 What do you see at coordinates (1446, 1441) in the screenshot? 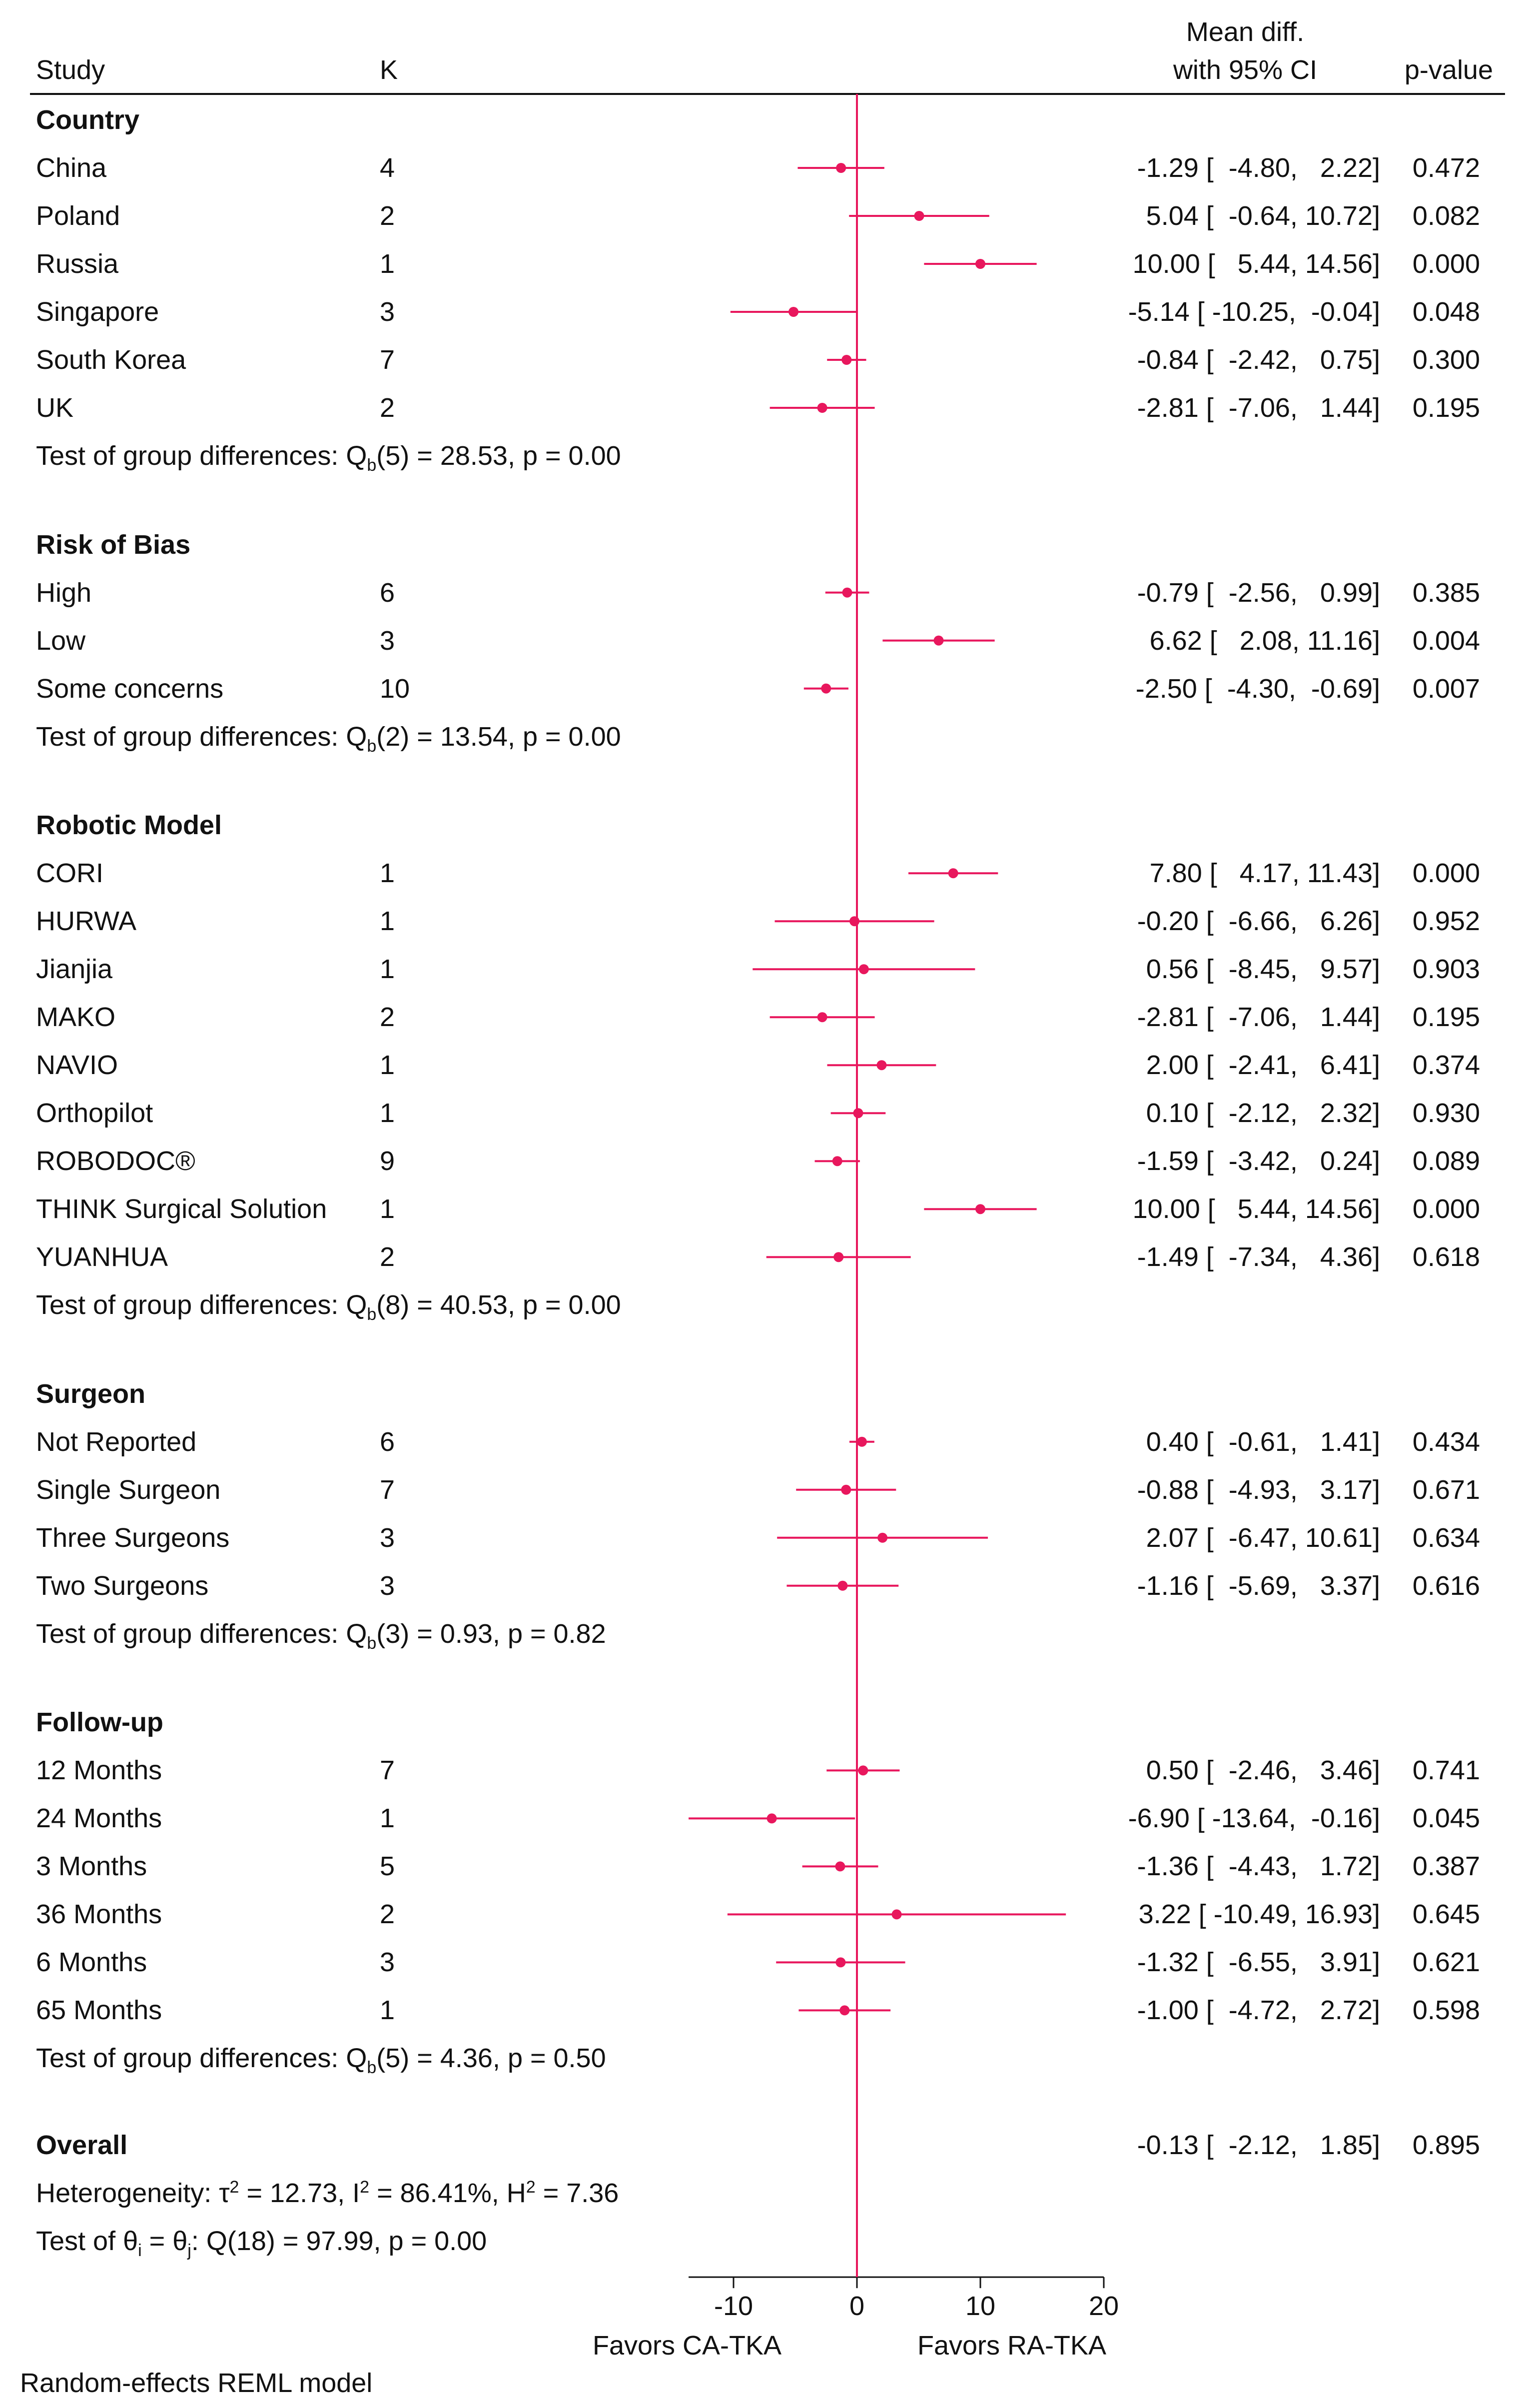
I see `study-pvalue: 0.434` at bounding box center [1446, 1441].